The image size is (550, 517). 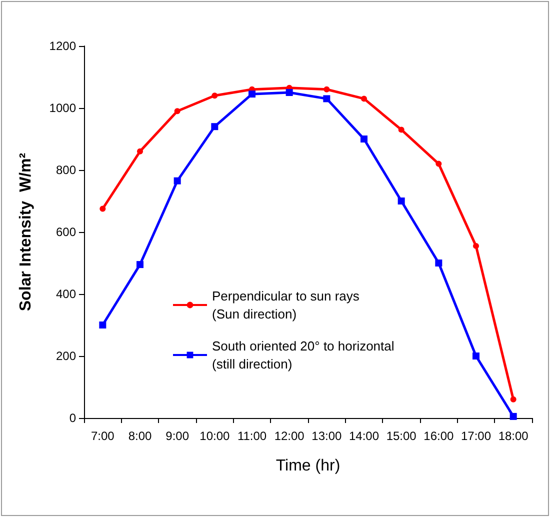 I want to click on x-tick-label: 16:00, so click(x=439, y=436).